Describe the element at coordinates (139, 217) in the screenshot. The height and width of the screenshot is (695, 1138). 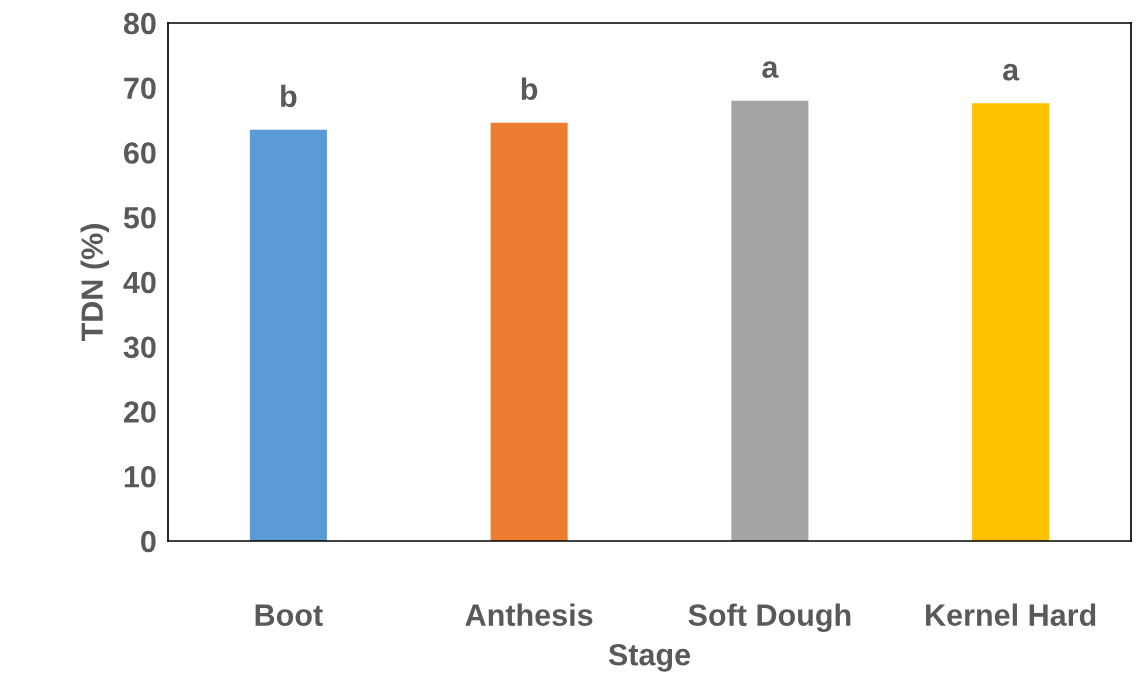
I see `y-tick-label: 50` at that location.